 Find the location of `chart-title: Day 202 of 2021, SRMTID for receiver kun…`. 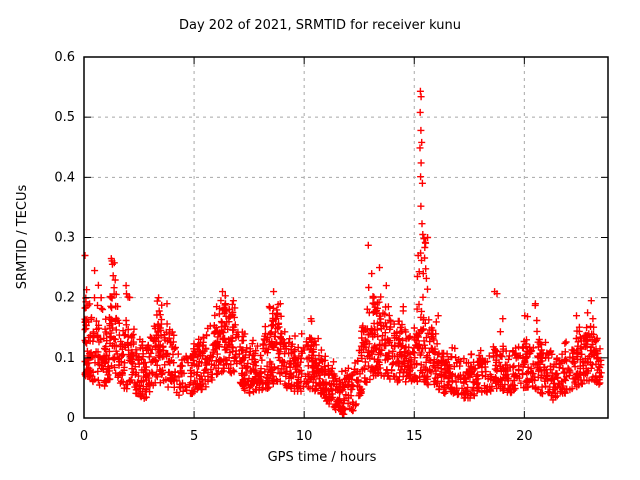

chart-title: Day 202 of 2021, SRMTID for receiver kun… is located at coordinates (320, 25).